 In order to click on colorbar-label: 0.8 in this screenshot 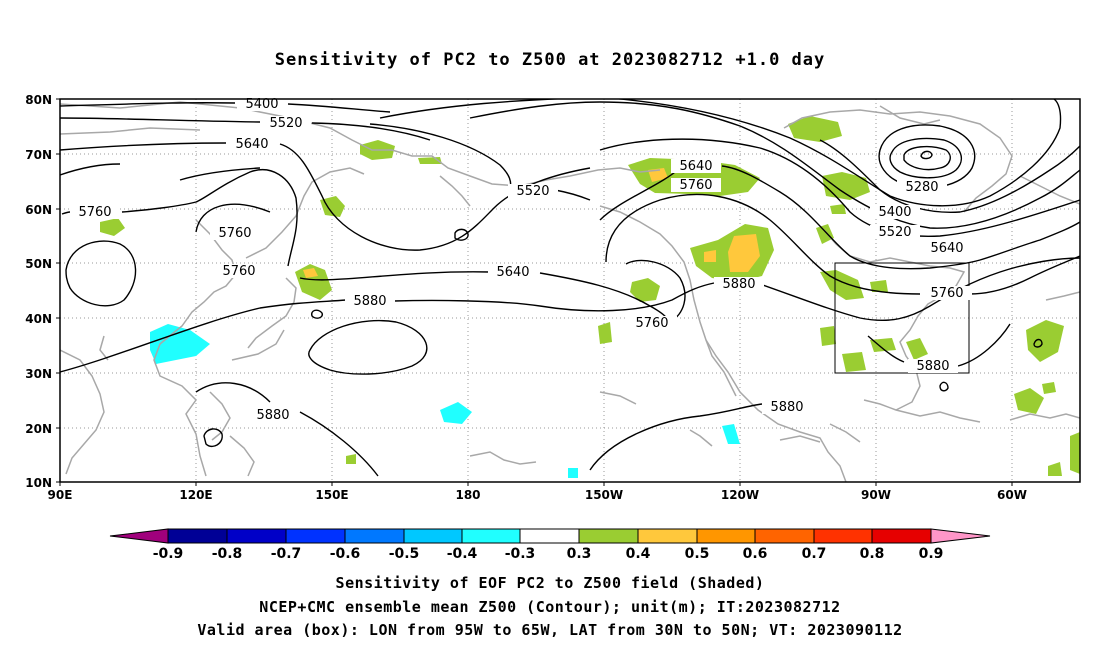, I will do `click(872, 554)`.